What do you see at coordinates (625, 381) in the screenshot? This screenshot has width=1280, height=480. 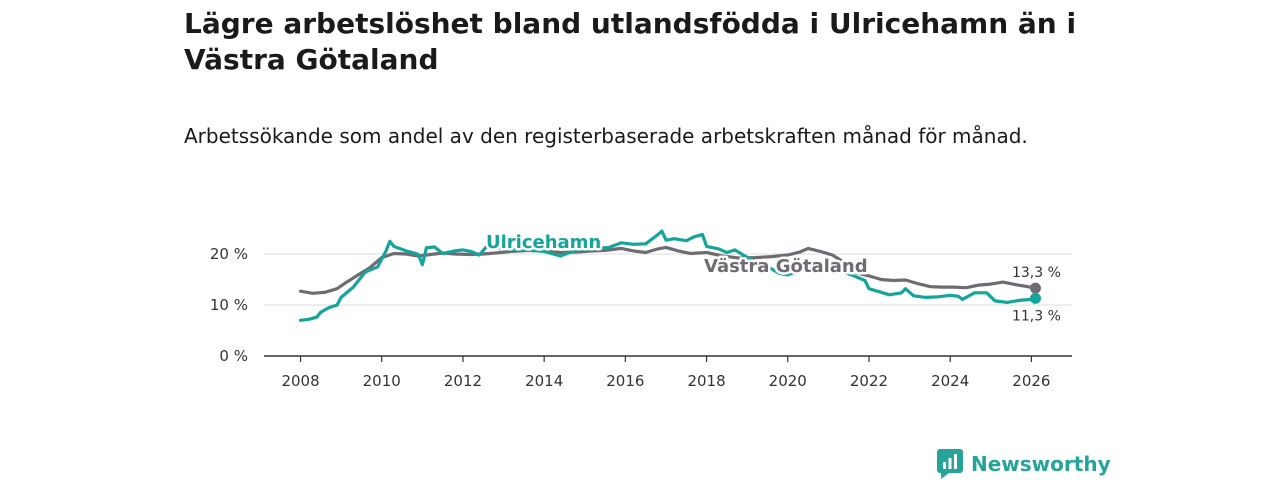 I see `x-tick-label: 2016` at bounding box center [625, 381].